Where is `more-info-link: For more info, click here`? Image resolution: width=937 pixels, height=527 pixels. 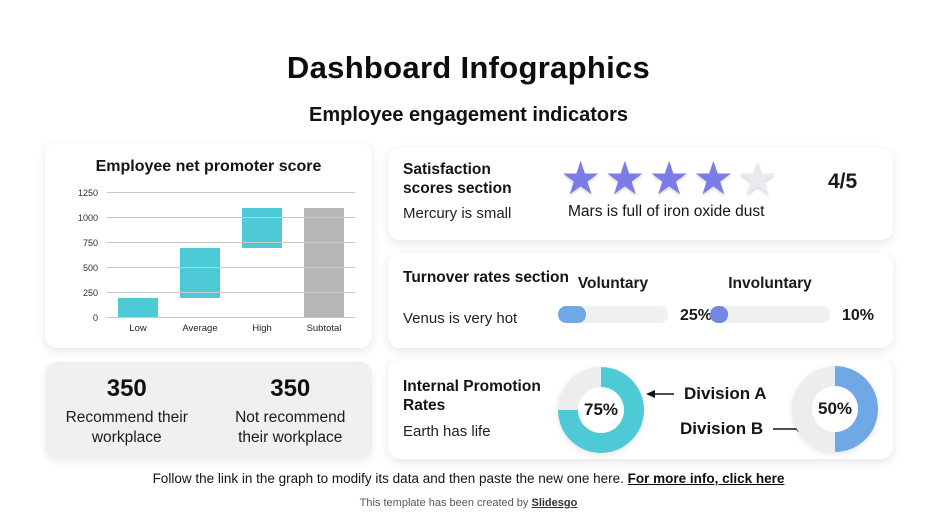
more-info-link: For more info, click here is located at coordinates (706, 478).